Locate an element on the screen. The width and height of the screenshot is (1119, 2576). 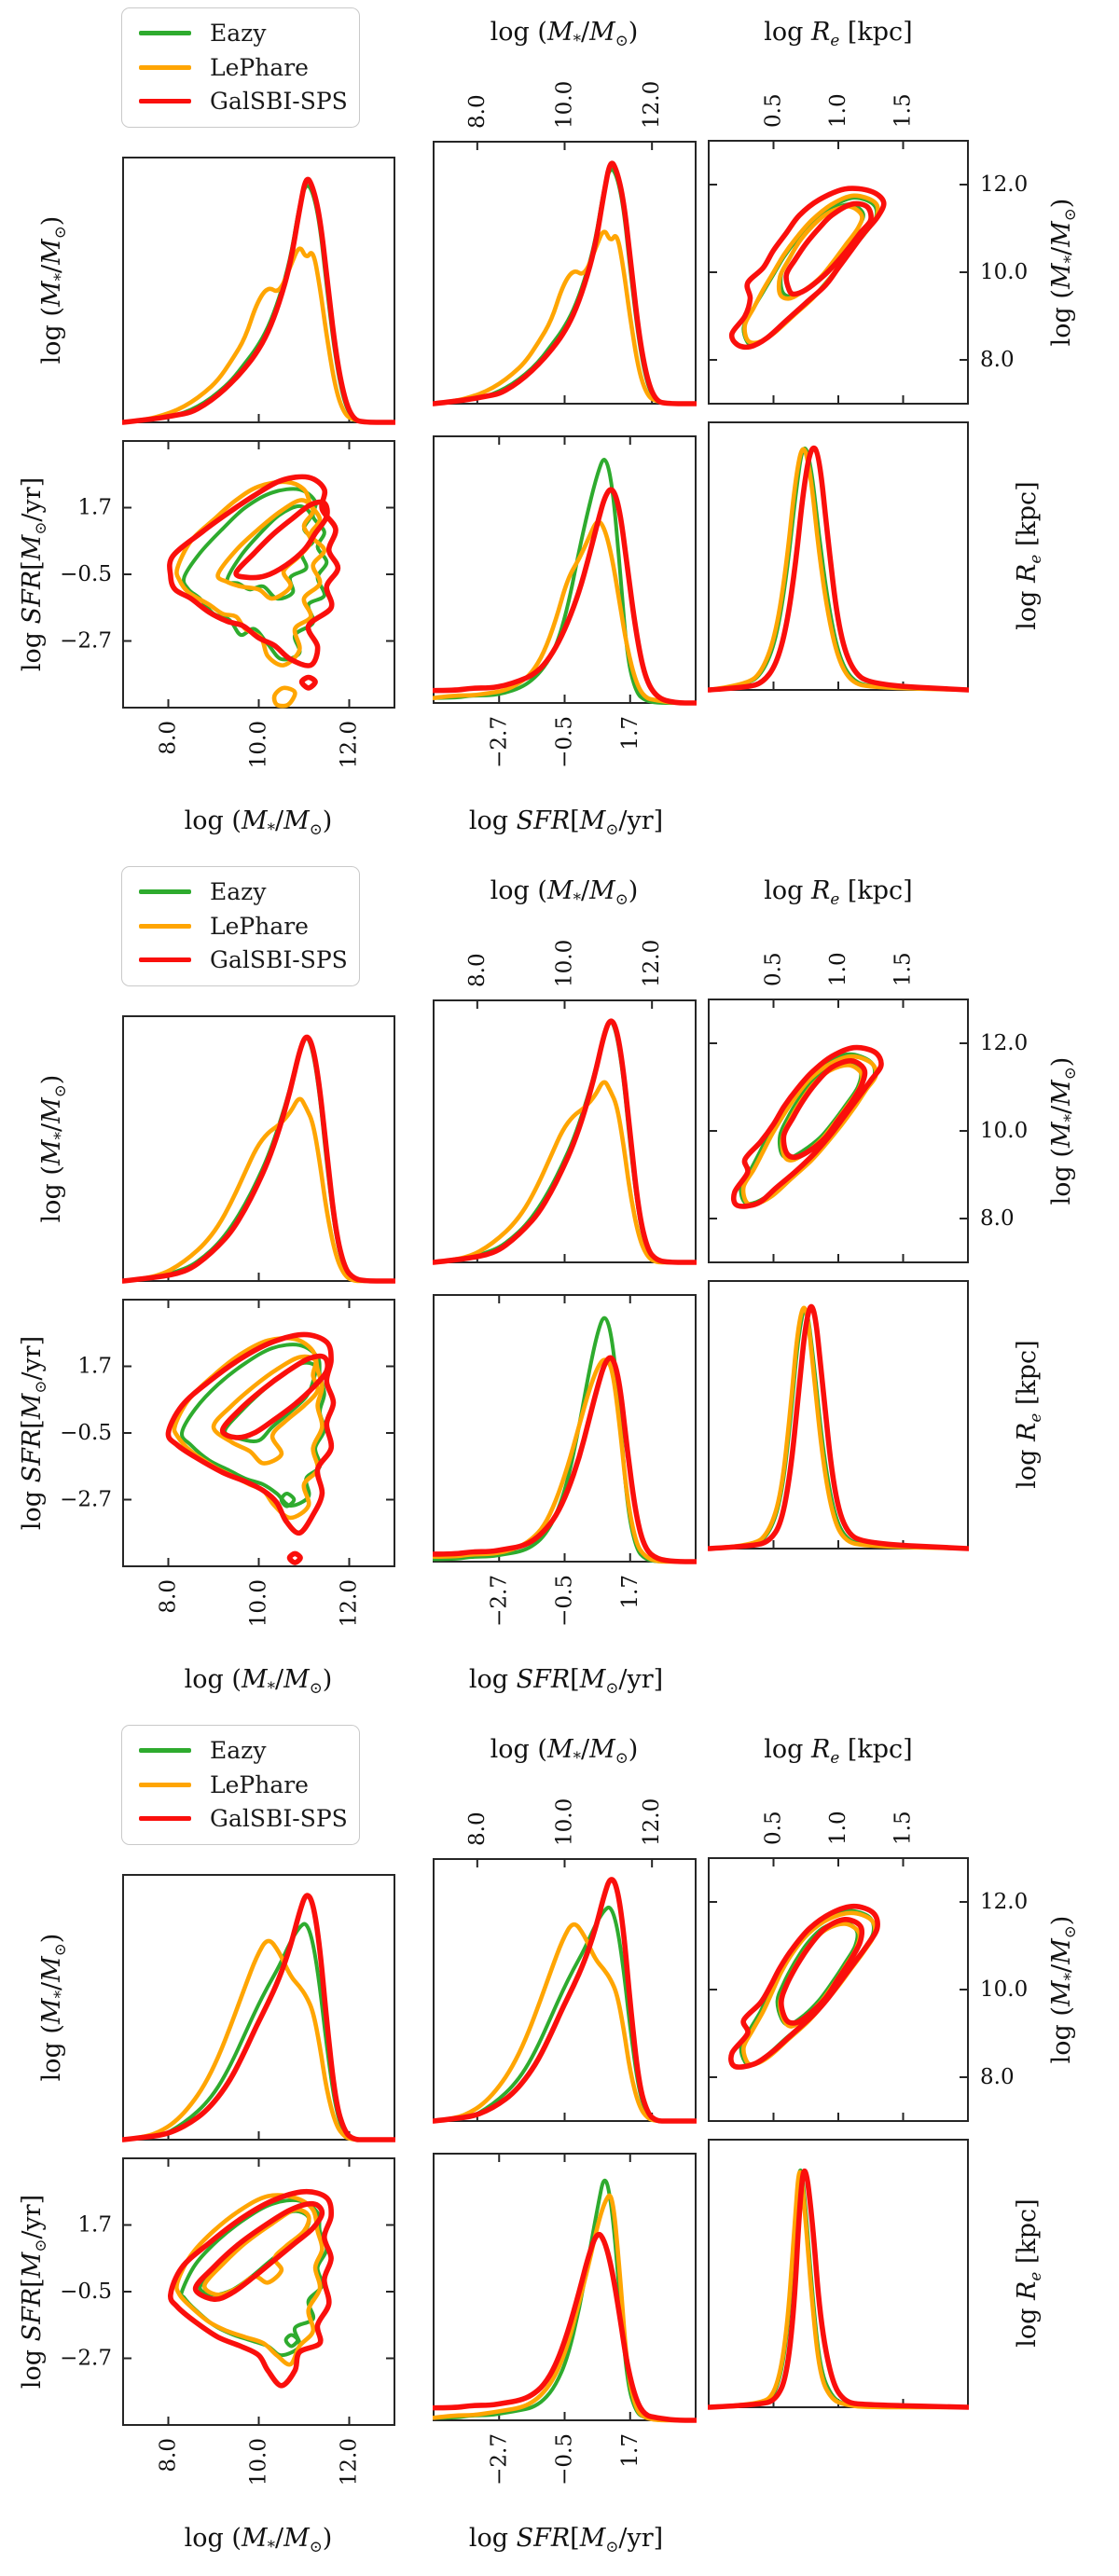
ylabel-sfr: log SFR[M⊙/yr] is located at coordinates (33, 1433).